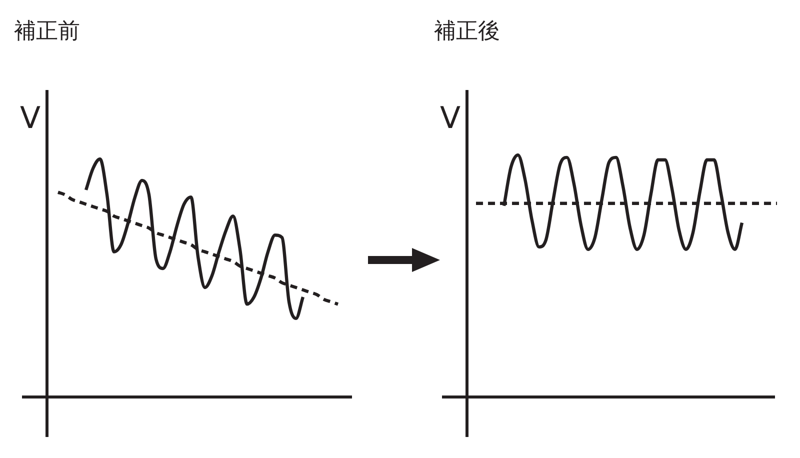 The width and height of the screenshot is (800, 458). Describe the element at coordinates (47, 31) in the screenshot. I see `chart-title: 補正前` at that location.